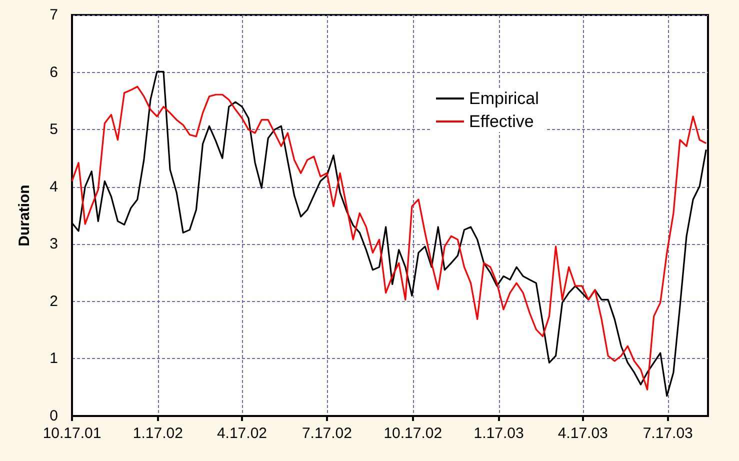 The image size is (739, 461). What do you see at coordinates (157, 433) in the screenshot?
I see `x-tick-label: 1.17.02` at bounding box center [157, 433].